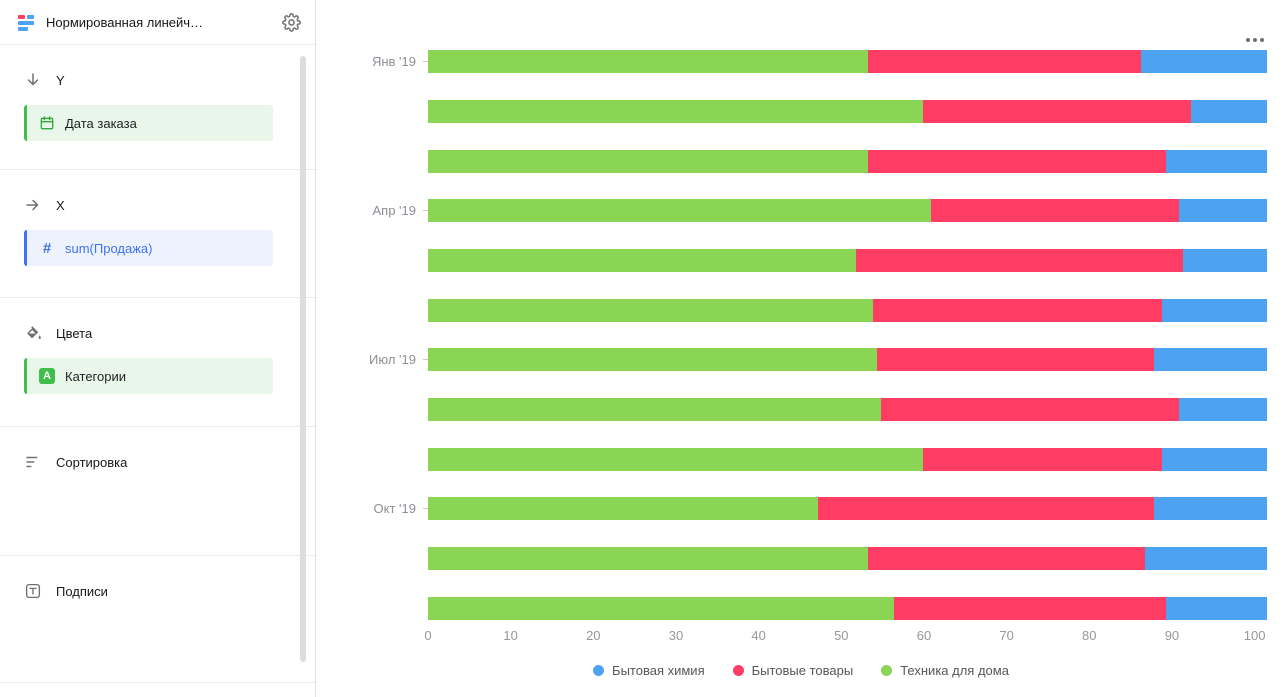 This screenshot has width=1286, height=697. What do you see at coordinates (148, 333) in the screenshot?
I see `section-colors-heading: Цвета` at bounding box center [148, 333].